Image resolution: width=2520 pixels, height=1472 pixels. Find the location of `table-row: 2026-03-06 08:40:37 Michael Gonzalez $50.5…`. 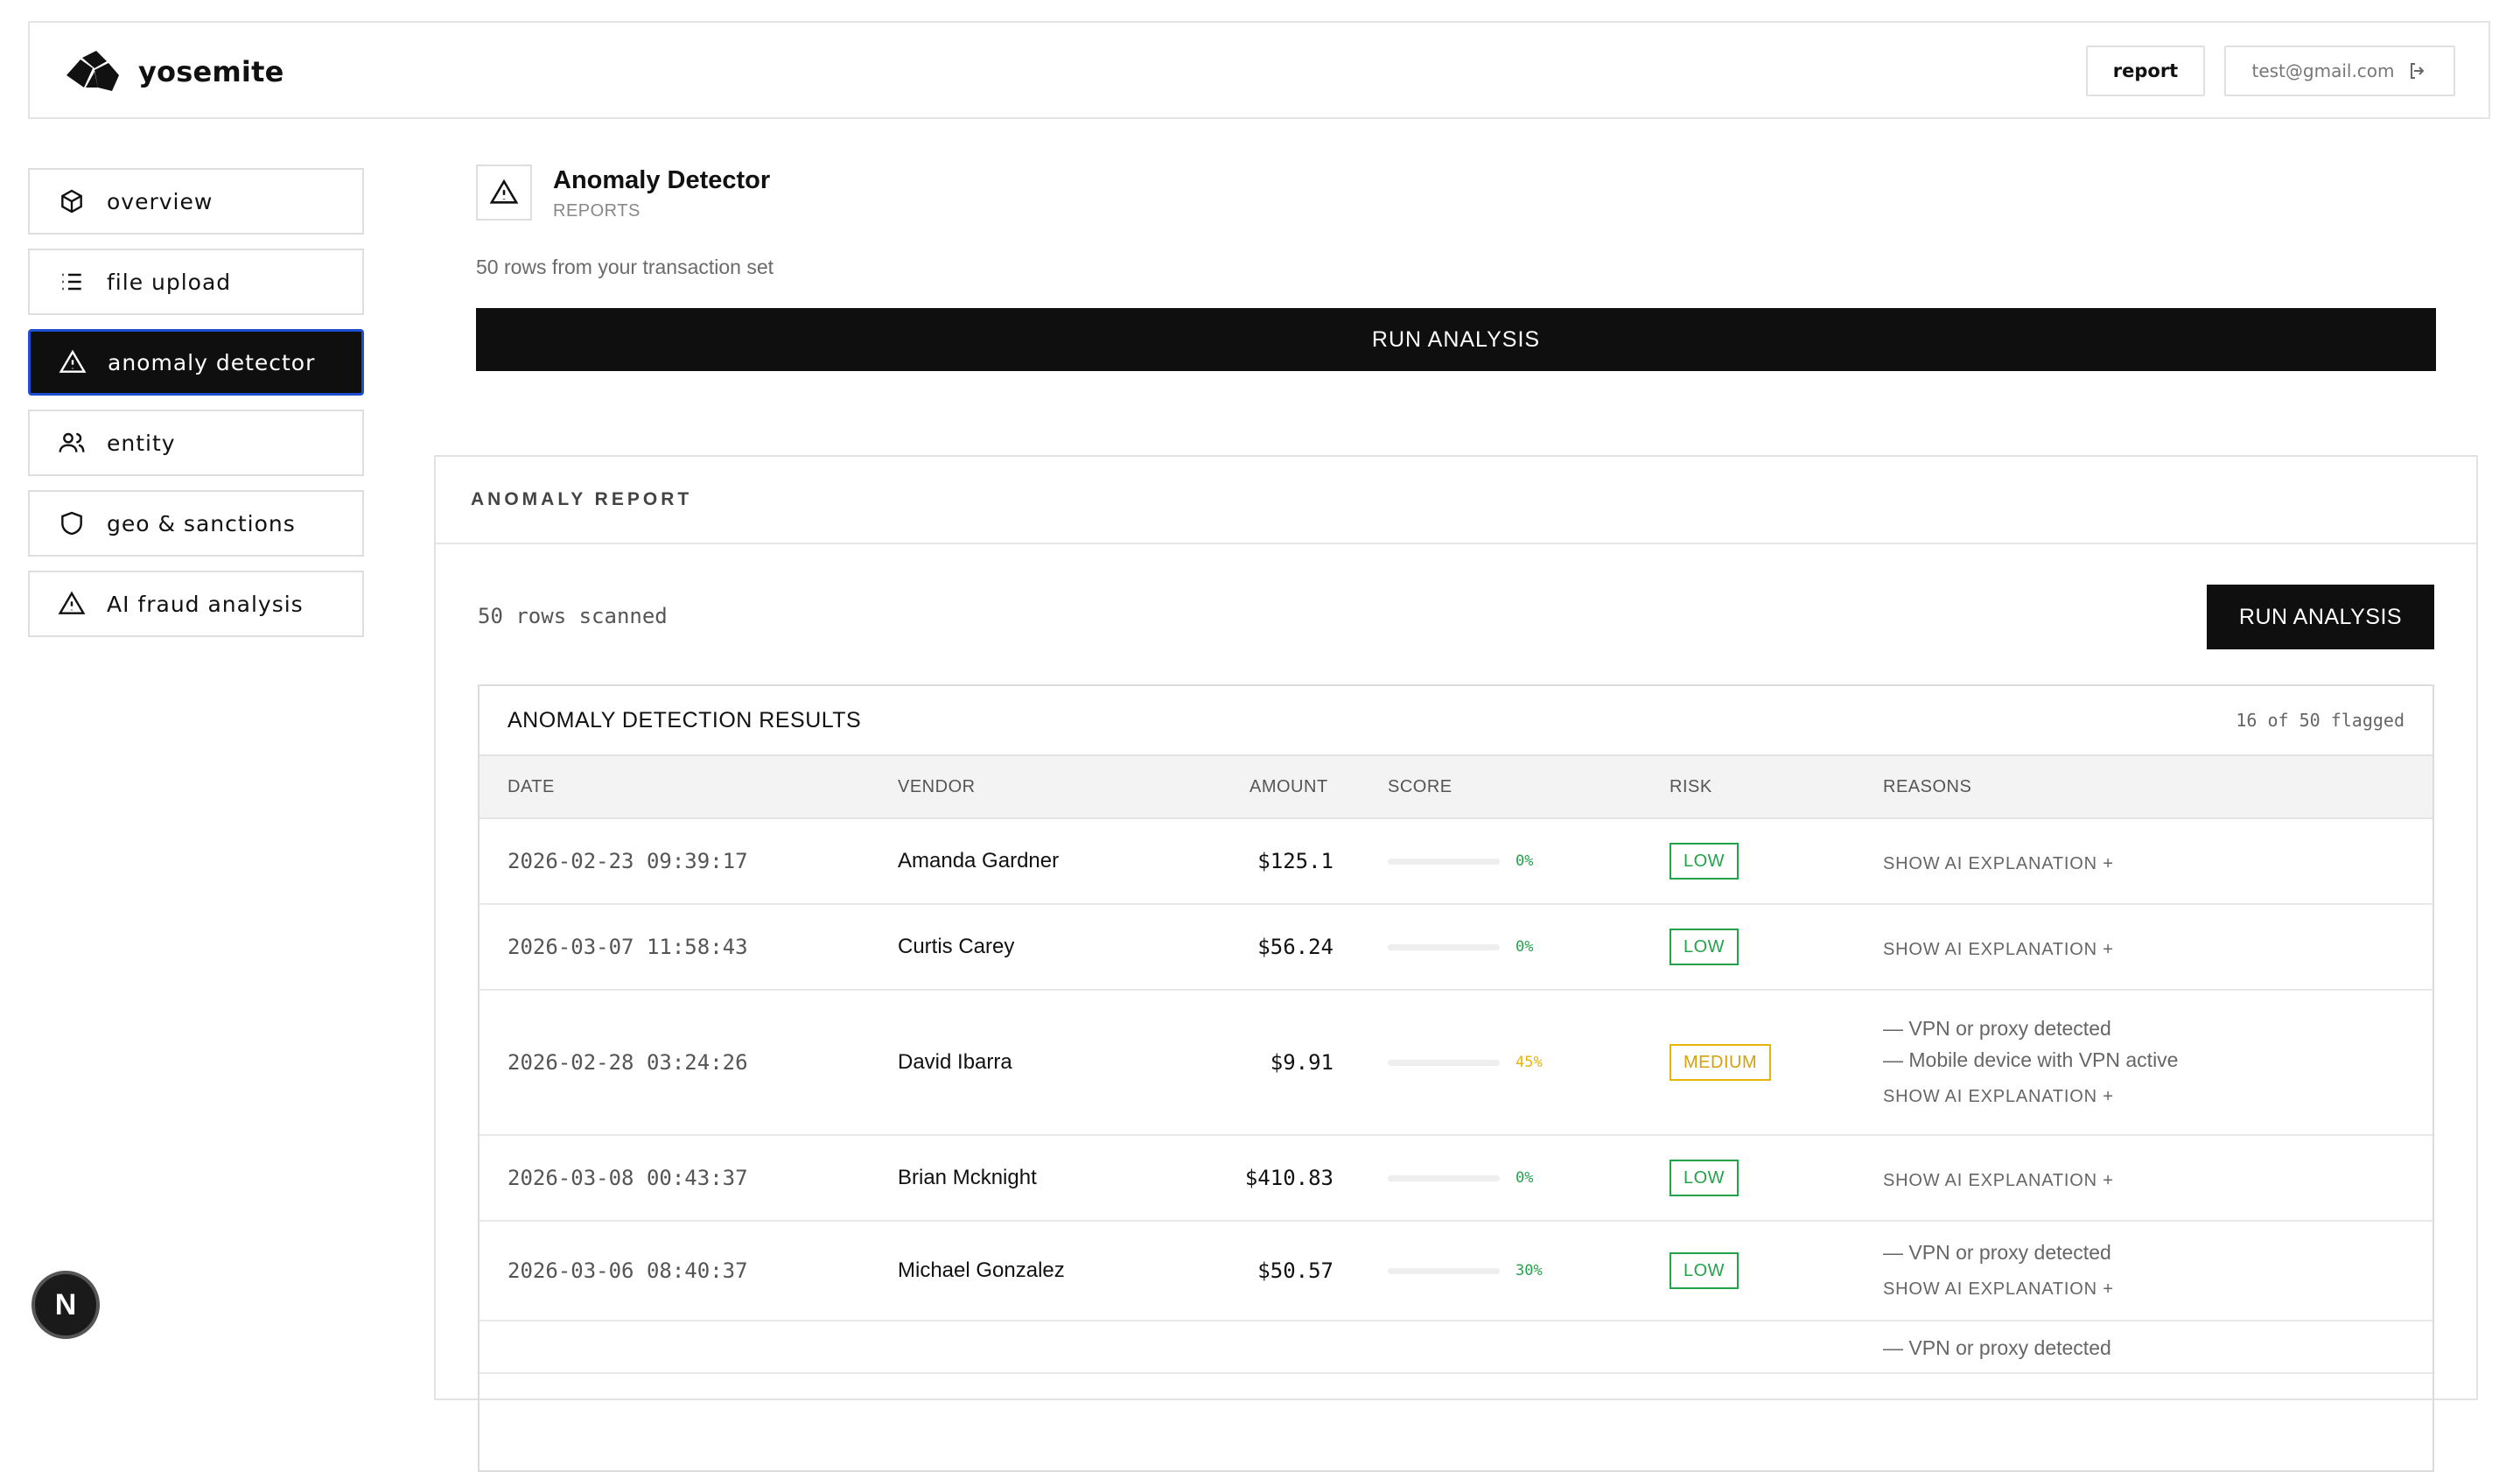

table-row: 2026-03-06 08:40:37 Michael Gonzalez $50.5… is located at coordinates (1456, 1271).